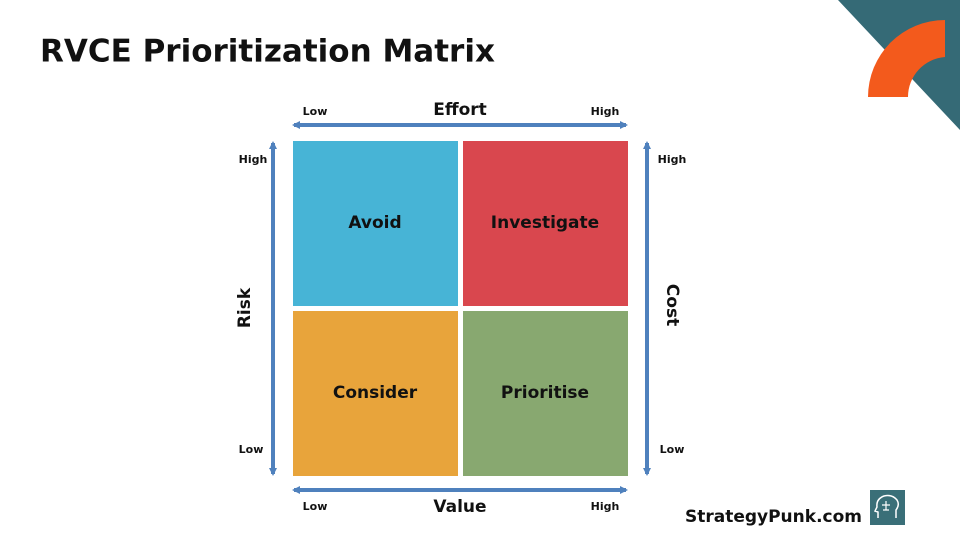  I want to click on axis-label: Value, so click(459, 507).